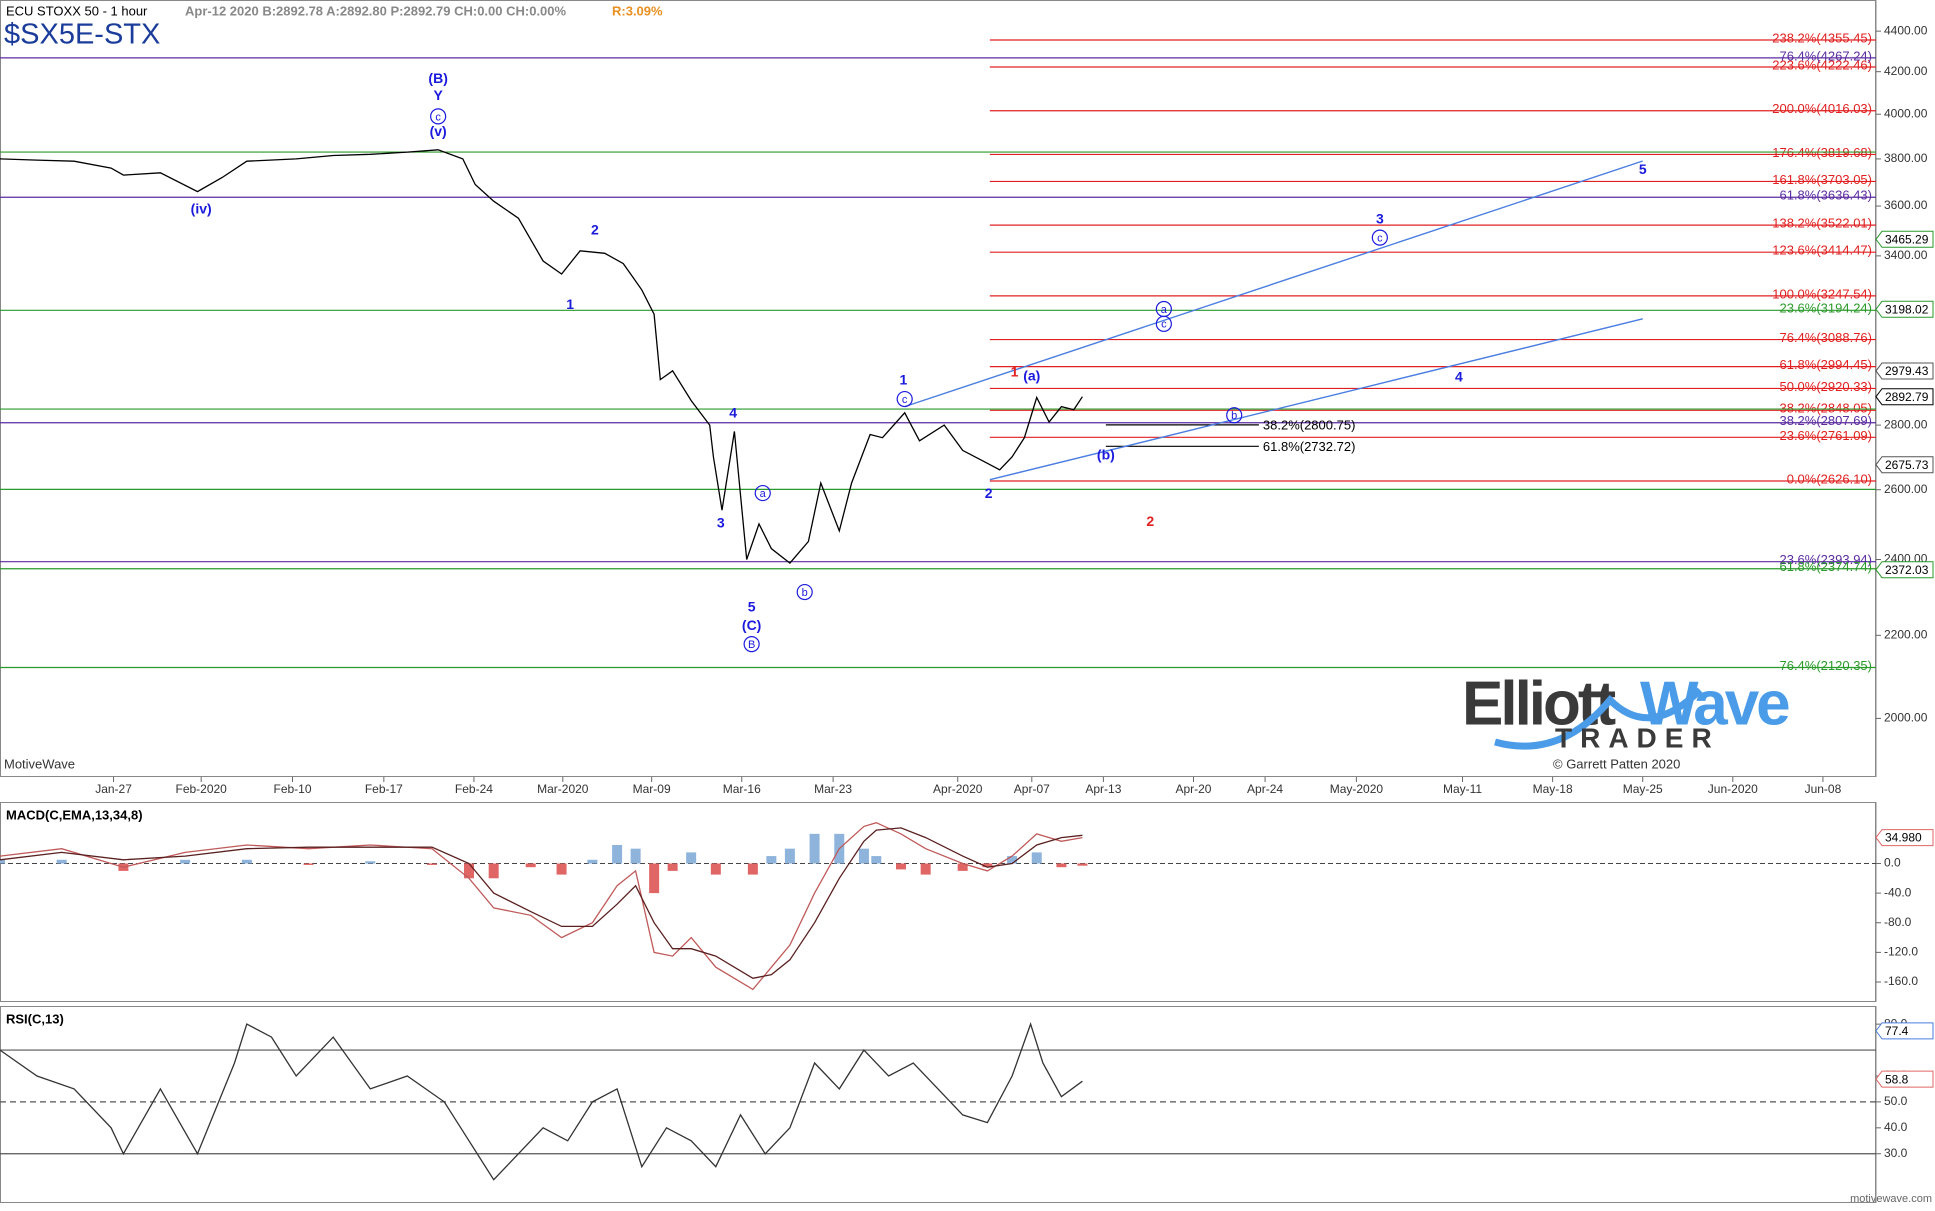  Describe the element at coordinates (1906, 205) in the screenshot. I see `y-tick-label: 3600.00` at that location.